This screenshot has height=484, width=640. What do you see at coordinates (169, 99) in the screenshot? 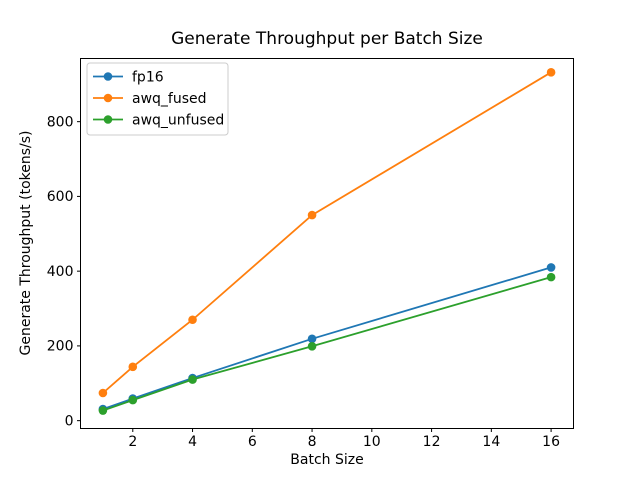
I see `legend-label: awq_fused` at bounding box center [169, 99].